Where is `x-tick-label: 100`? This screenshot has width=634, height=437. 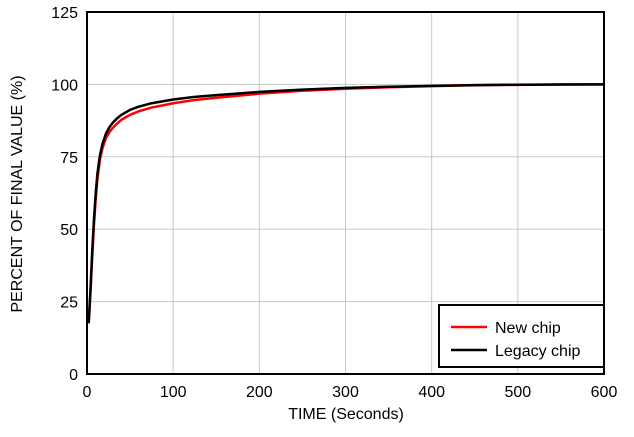
x-tick-label: 100 is located at coordinates (173, 392).